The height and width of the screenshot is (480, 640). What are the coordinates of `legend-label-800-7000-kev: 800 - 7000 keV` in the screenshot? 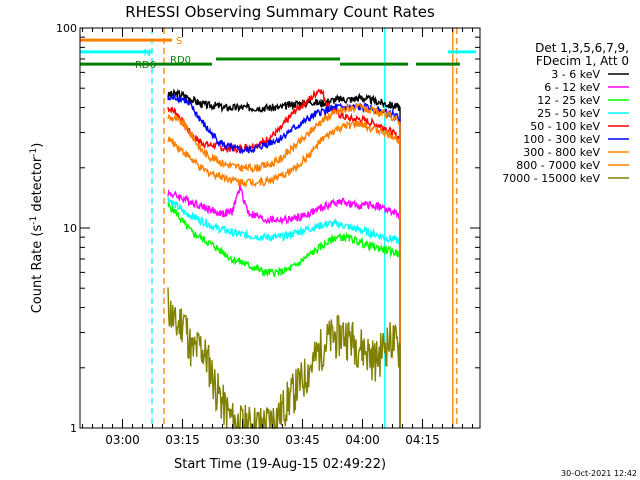 It's located at (558, 165).